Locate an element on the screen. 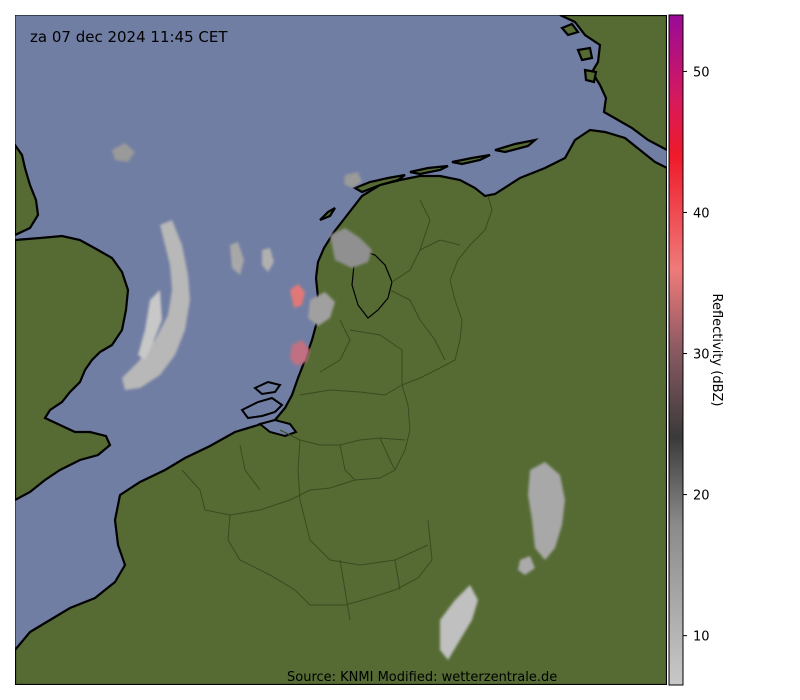 This screenshot has height=700, width=800. colorbar-gradient is located at coordinates (676, 350).